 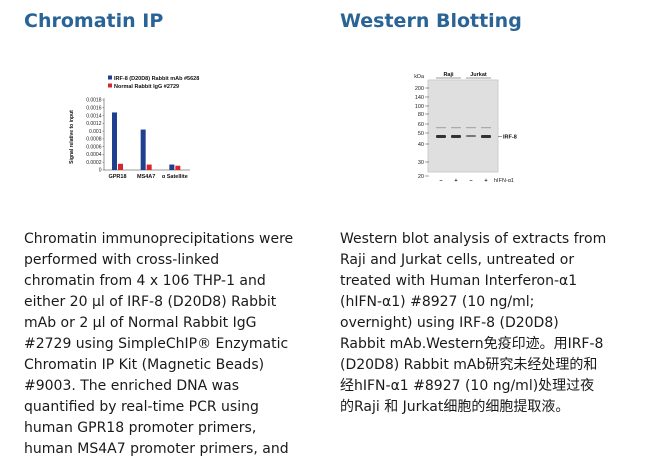 What do you see at coordinates (421, 134) in the screenshot?
I see `mw-marker-label: 50` at bounding box center [421, 134].